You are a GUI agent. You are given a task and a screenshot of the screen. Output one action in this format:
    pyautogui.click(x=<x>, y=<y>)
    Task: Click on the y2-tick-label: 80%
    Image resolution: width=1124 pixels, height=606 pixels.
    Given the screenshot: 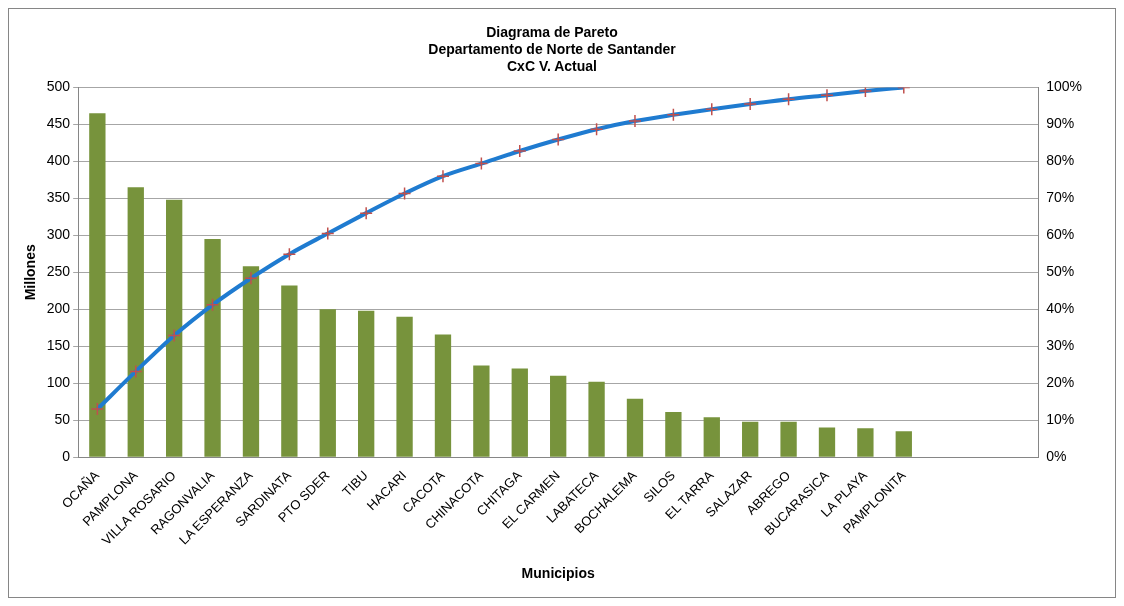 What is the action you would take?
    pyautogui.click(x=1060, y=160)
    